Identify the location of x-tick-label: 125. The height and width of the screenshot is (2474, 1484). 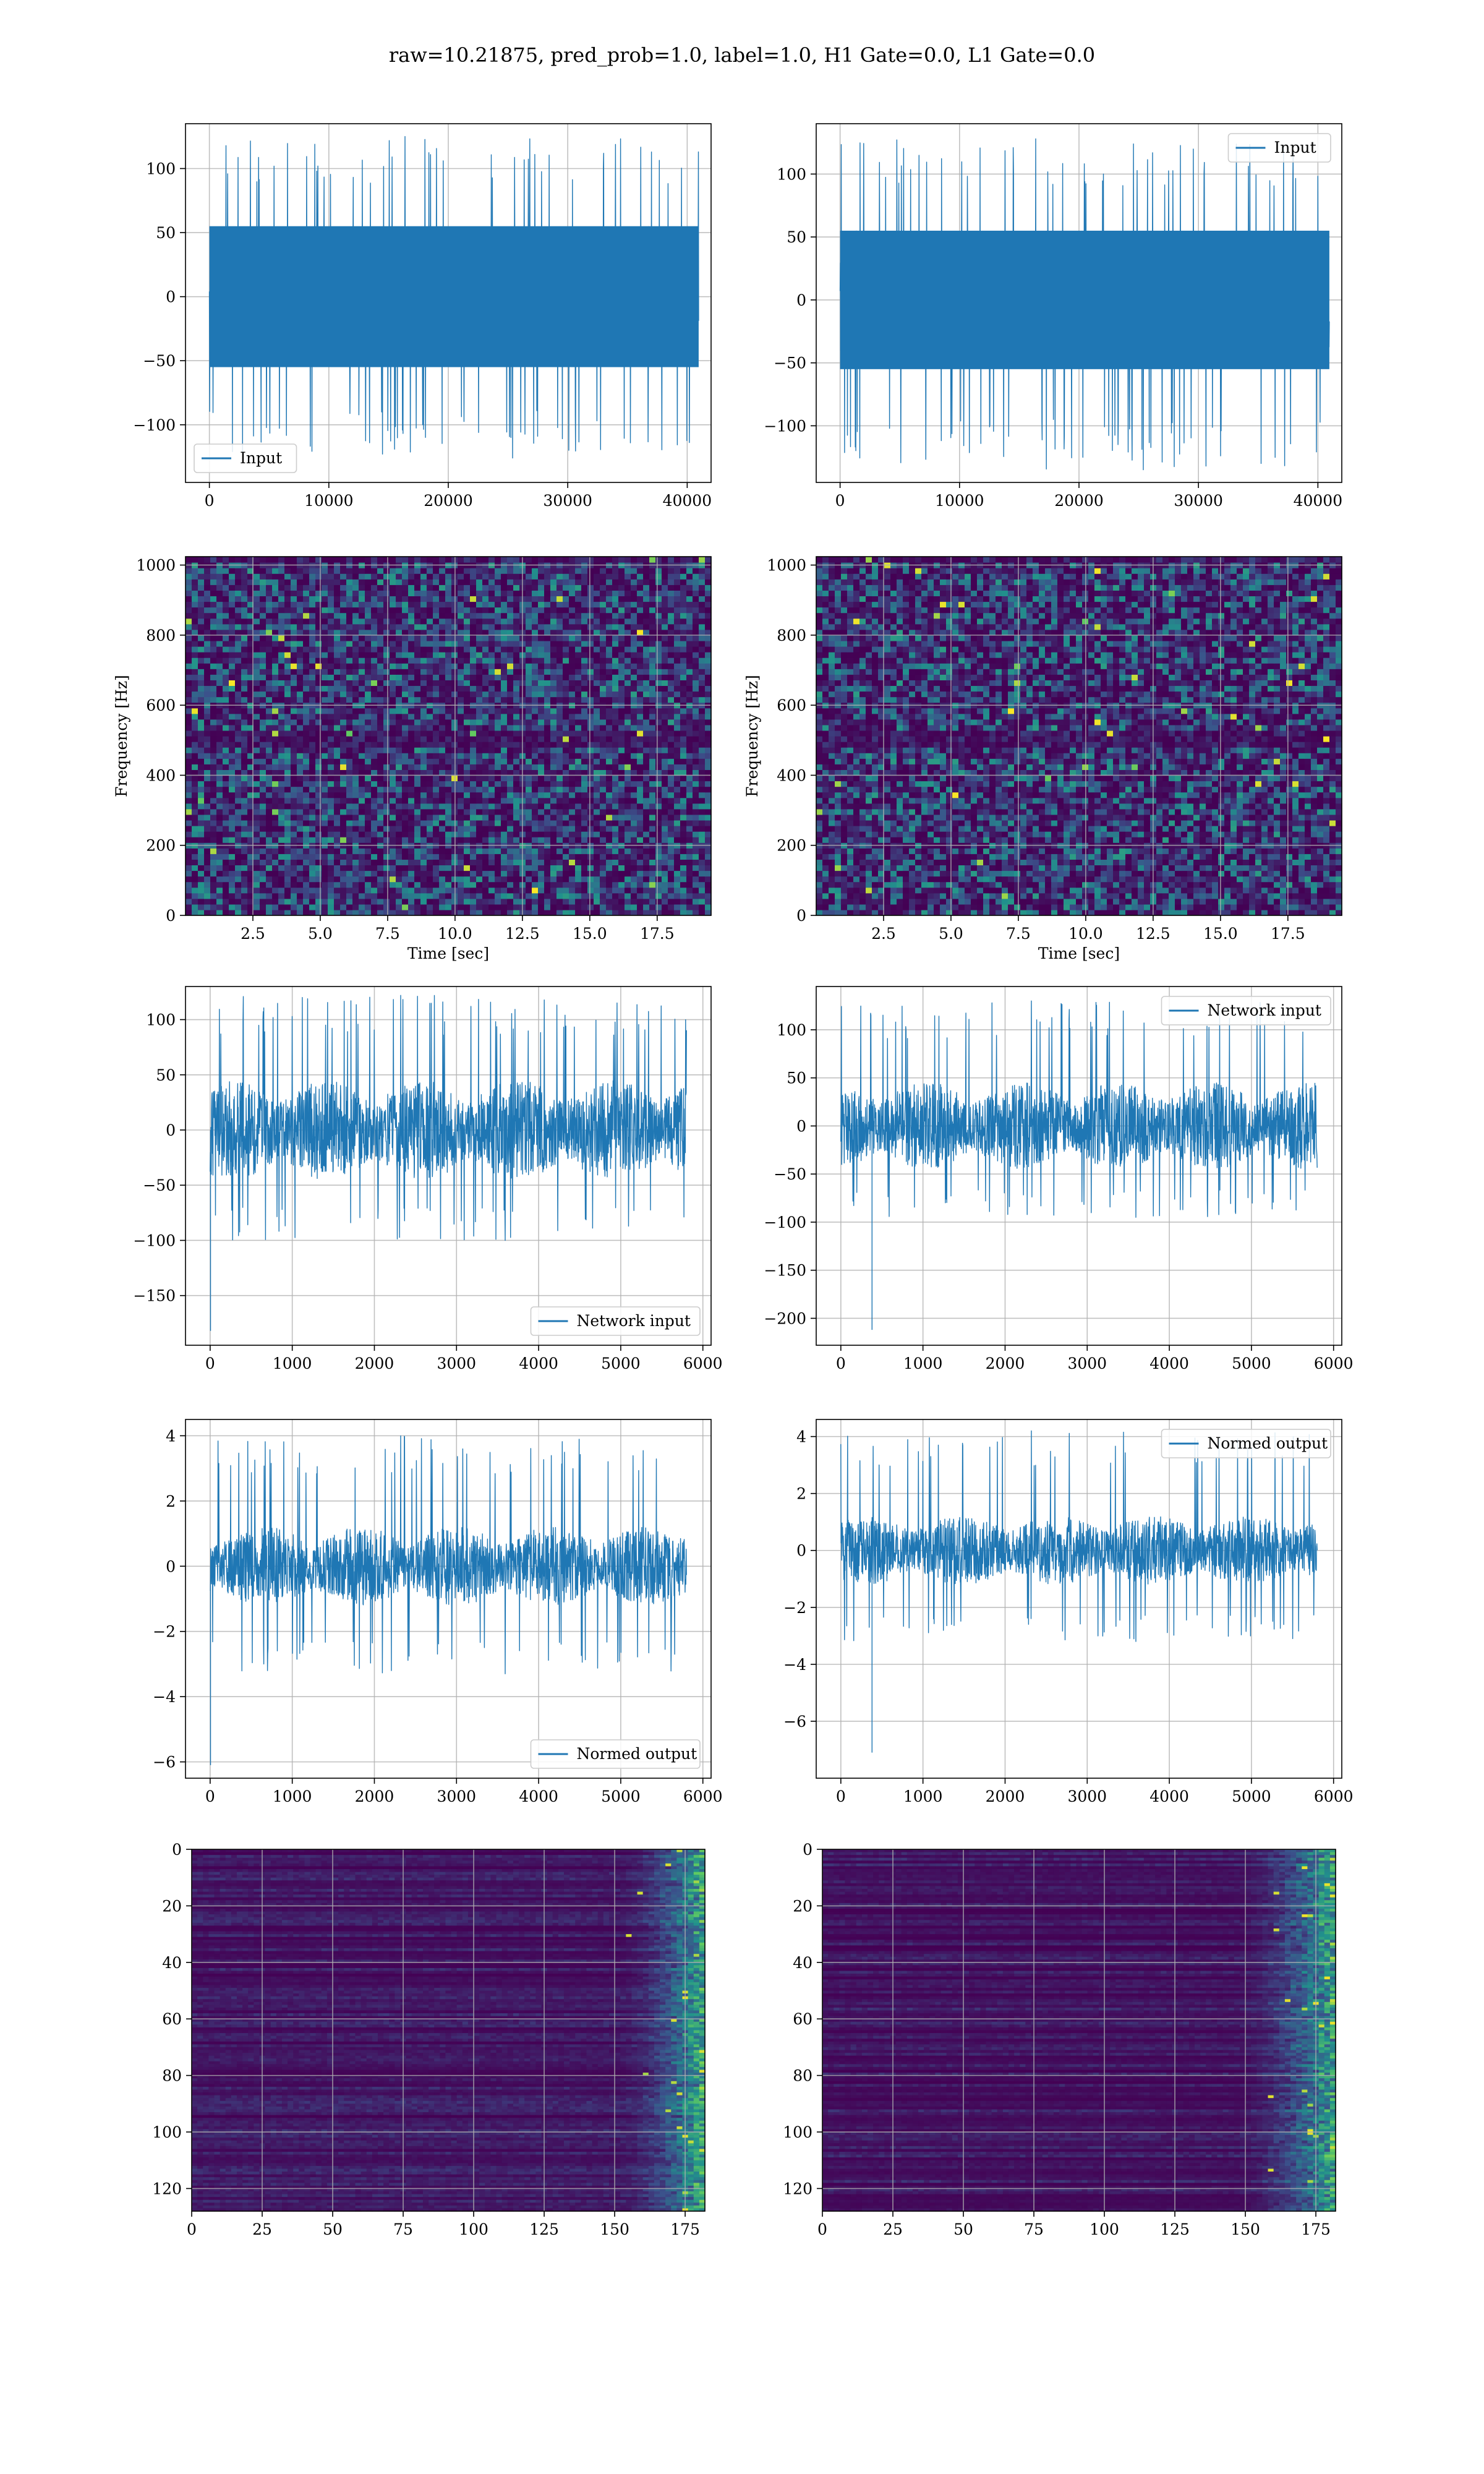
(544, 2229).